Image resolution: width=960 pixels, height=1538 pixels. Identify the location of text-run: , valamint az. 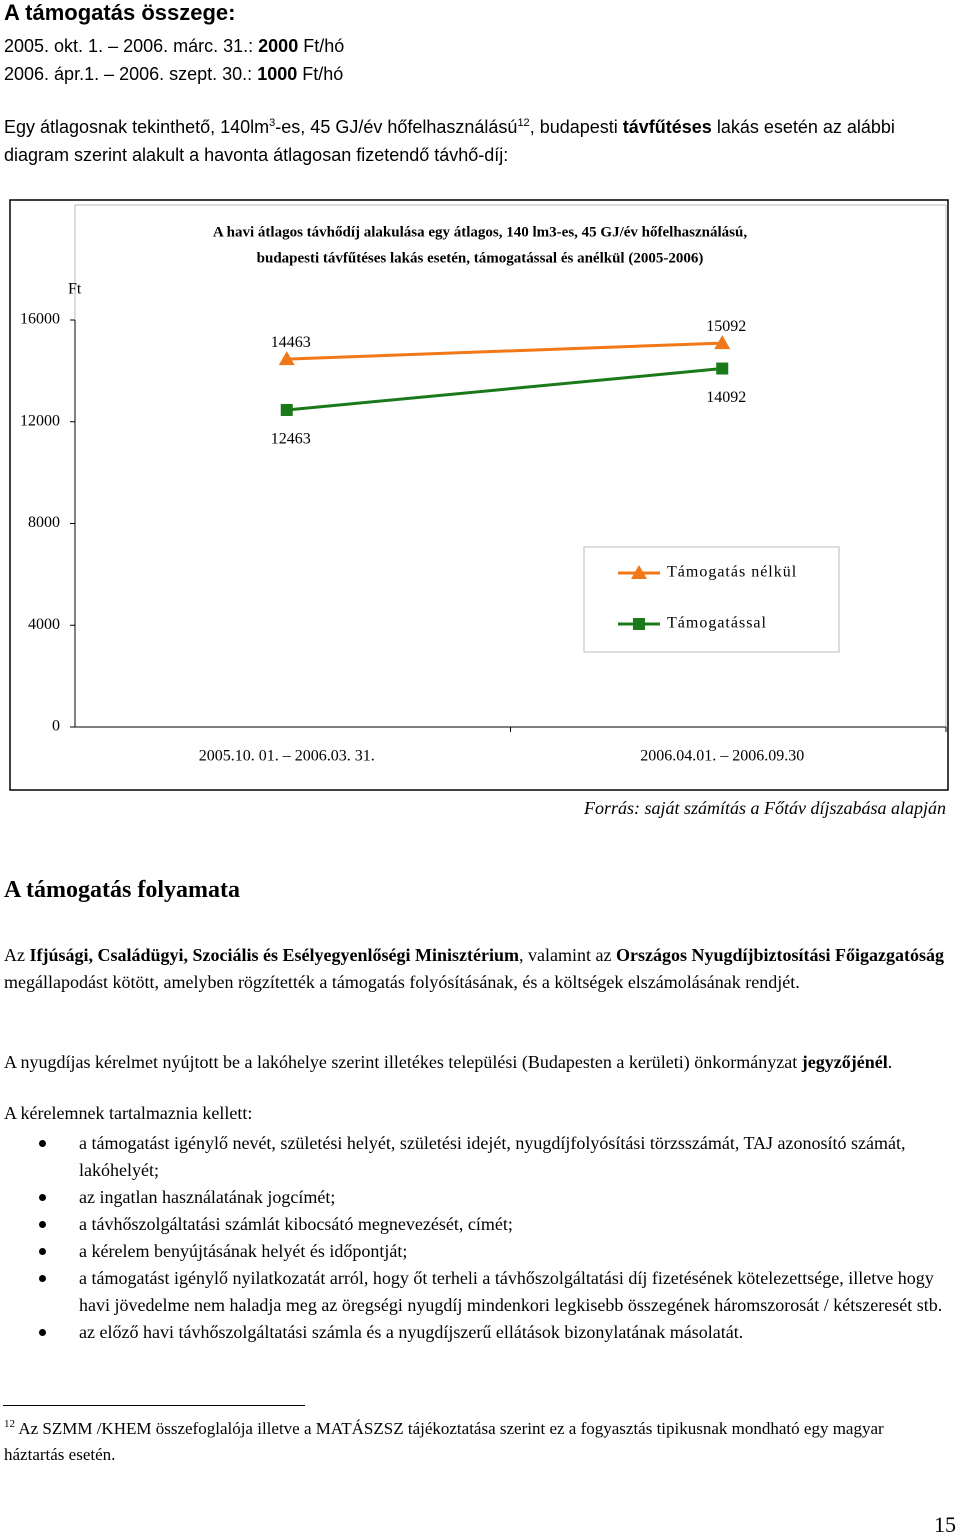
(567, 955).